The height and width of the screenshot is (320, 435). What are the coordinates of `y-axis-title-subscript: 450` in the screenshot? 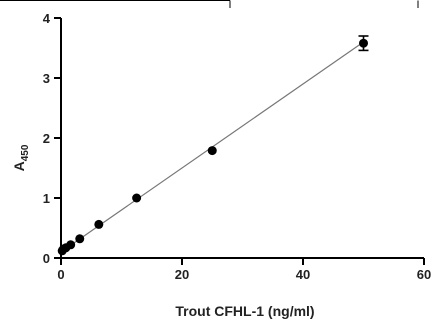 It's located at (25, 152).